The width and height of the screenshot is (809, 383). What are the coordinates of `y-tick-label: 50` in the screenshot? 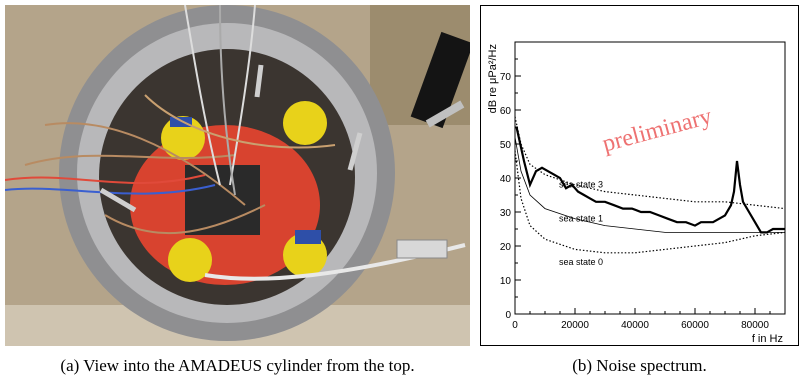 It's located at (506, 145).